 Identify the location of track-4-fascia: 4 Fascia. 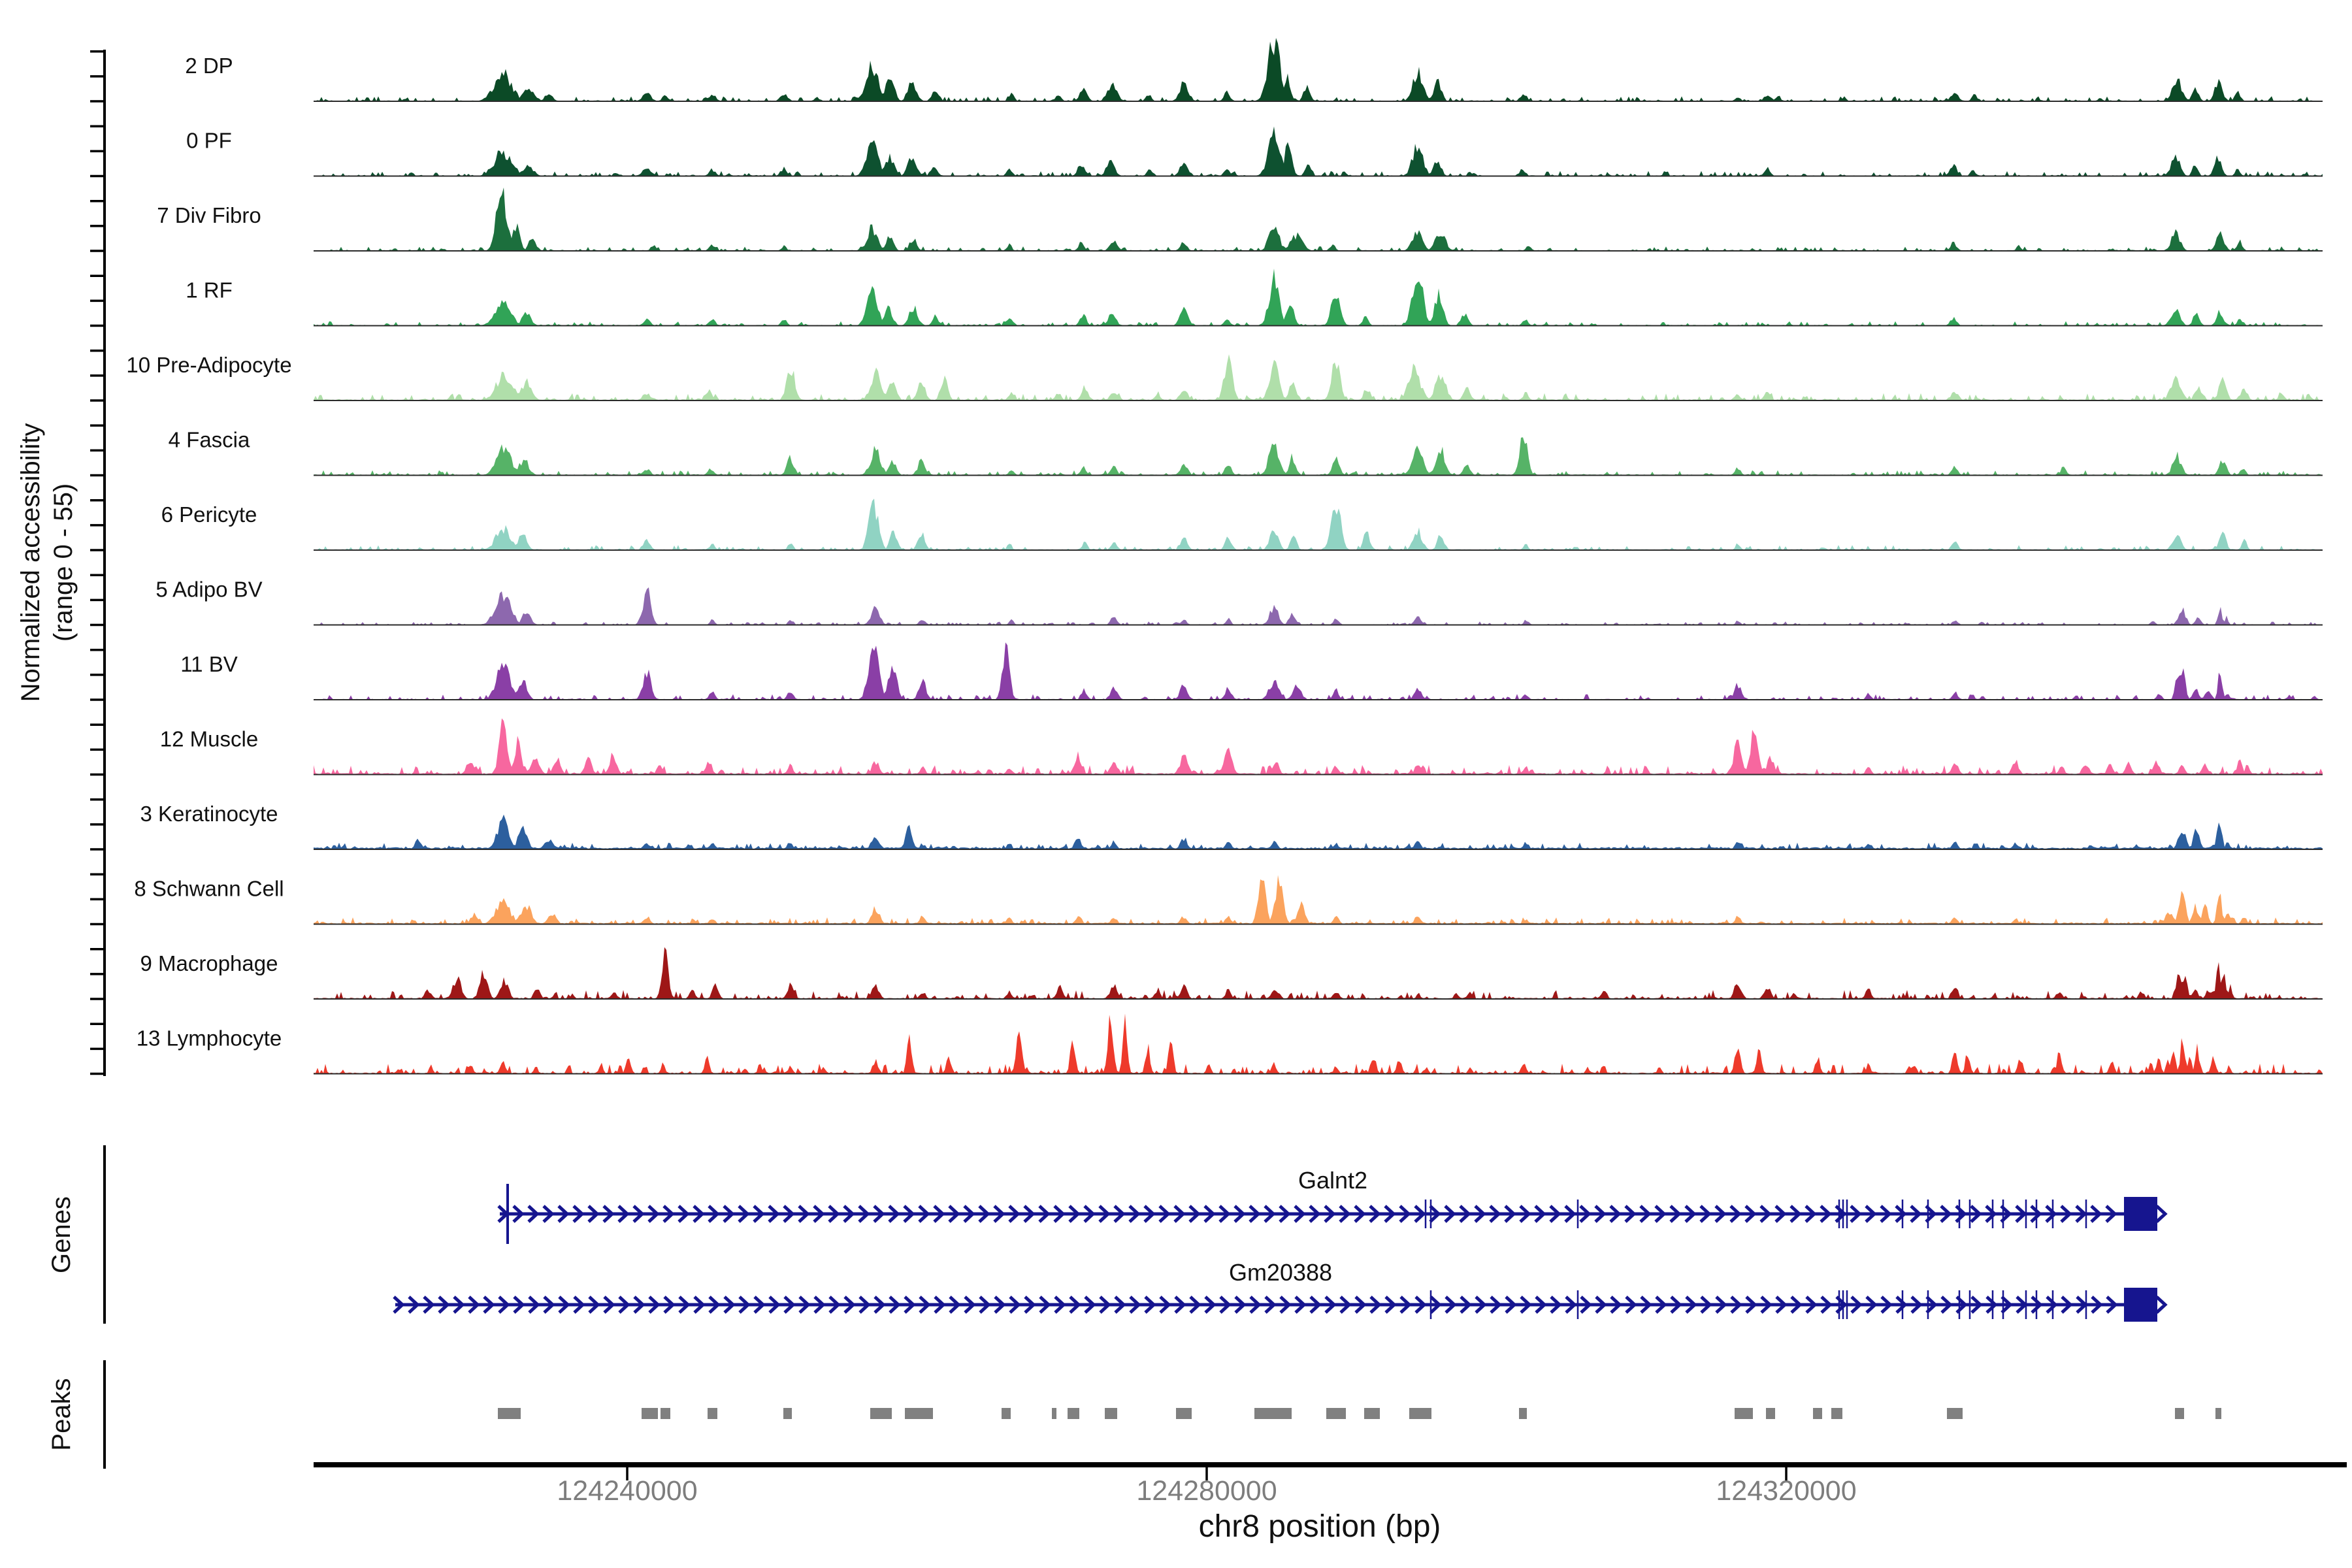
(1246, 452).